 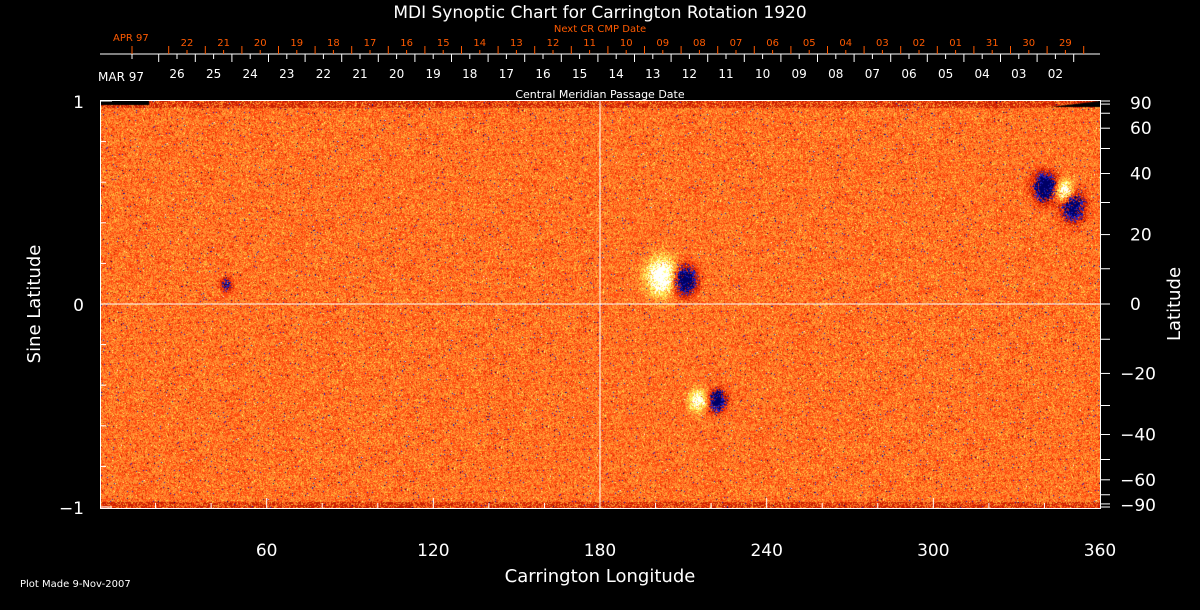 I want to click on cmp-date-label: 13, so click(x=652, y=74).